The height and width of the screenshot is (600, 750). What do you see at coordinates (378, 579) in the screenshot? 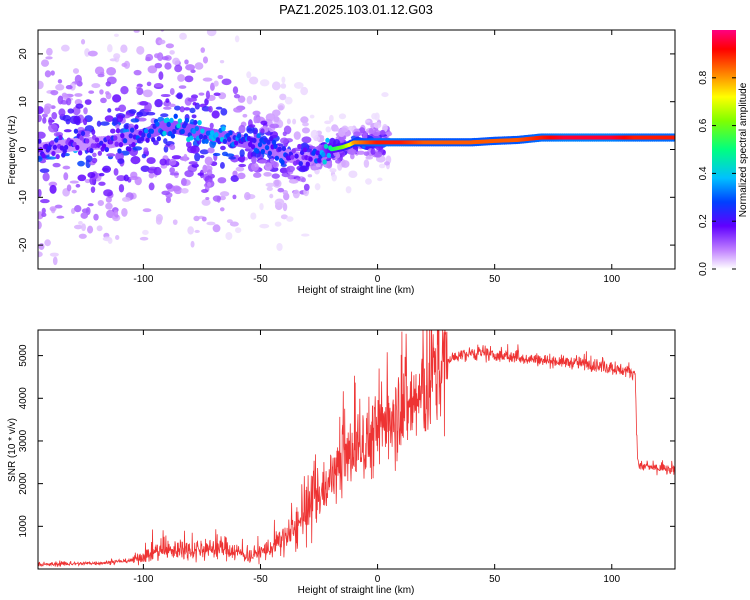
I see `x-tick-label: 0` at bounding box center [378, 579].